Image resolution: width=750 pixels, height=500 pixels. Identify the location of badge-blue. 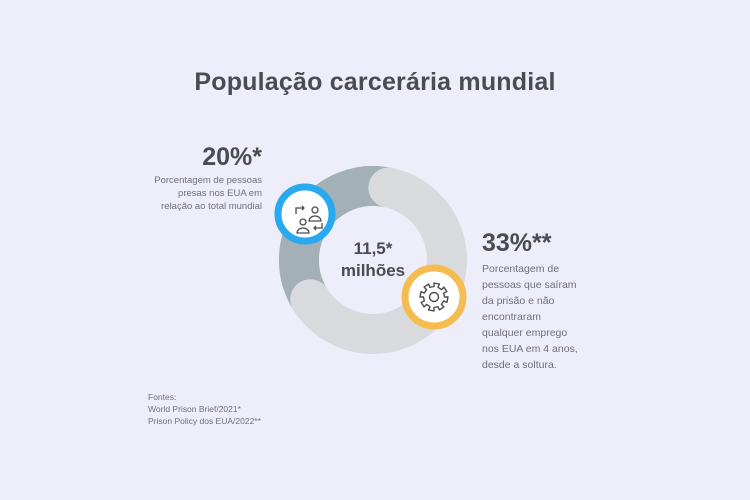
(305, 214).